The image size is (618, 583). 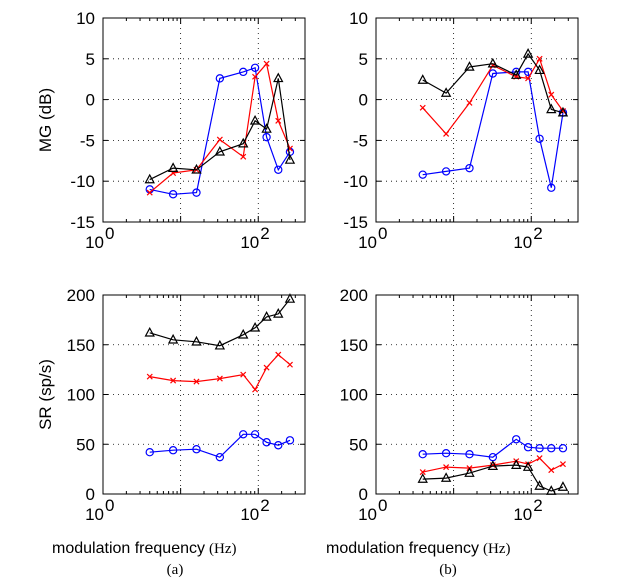 I want to click on y-tick-label: -5, so click(x=87, y=140).